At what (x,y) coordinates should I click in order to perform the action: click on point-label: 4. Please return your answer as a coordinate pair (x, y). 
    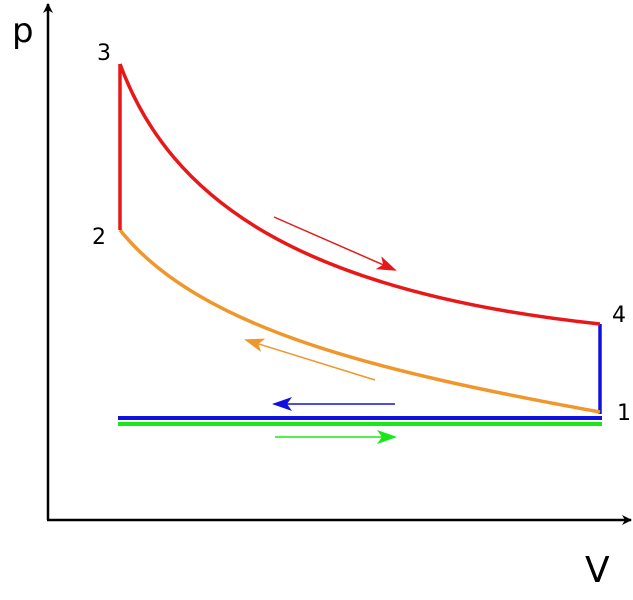
    Looking at the image, I should click on (619, 315).